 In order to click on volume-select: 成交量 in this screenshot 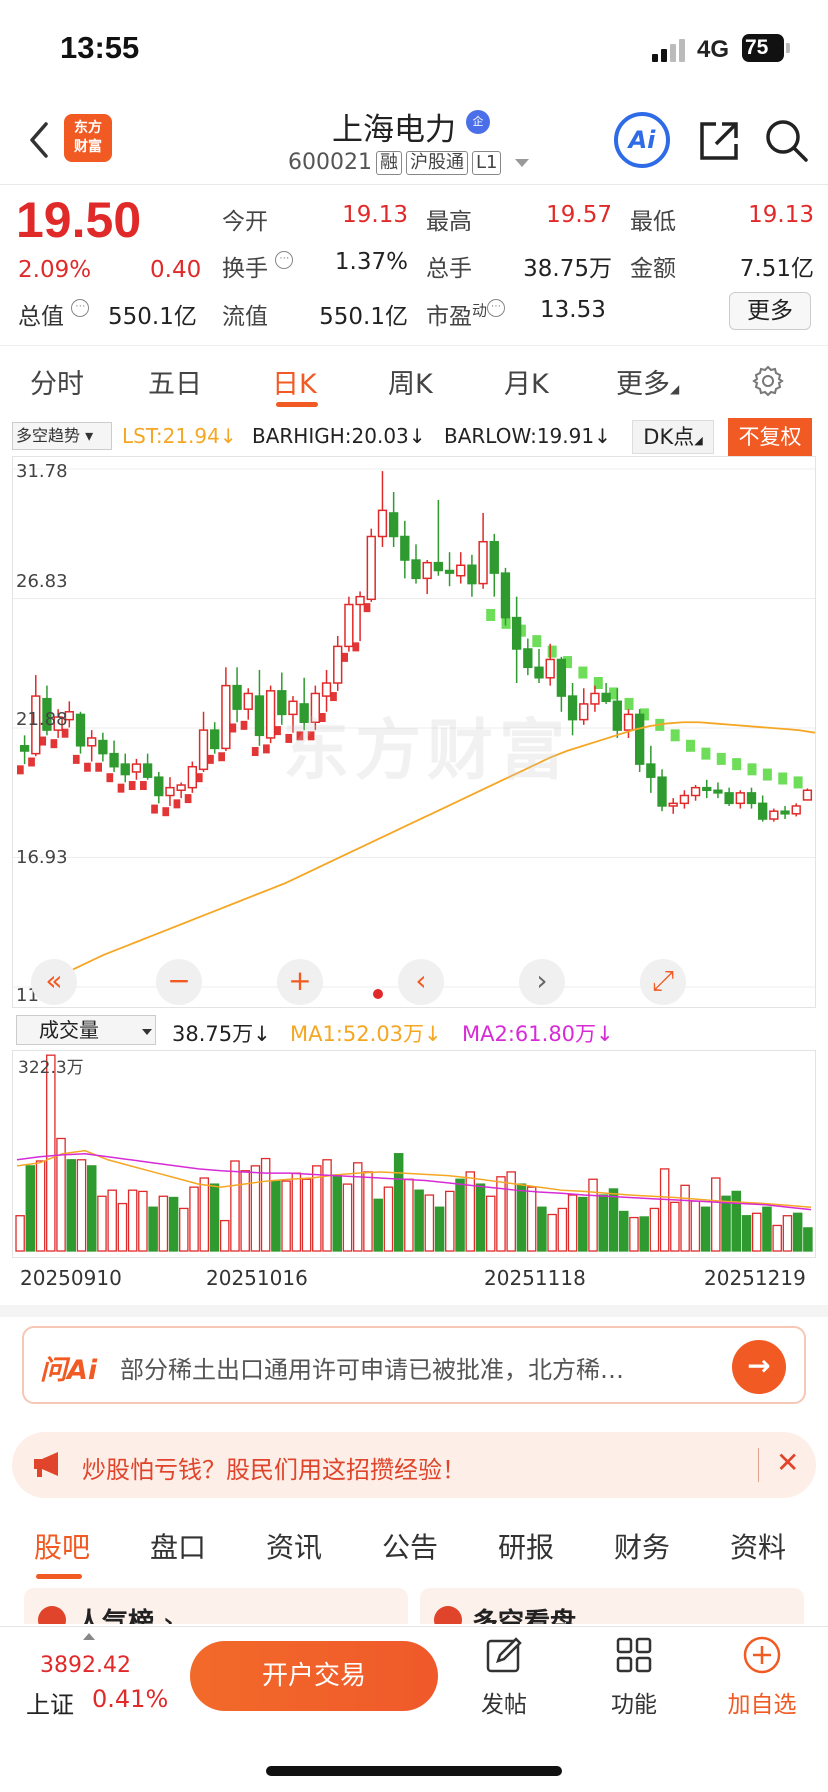, I will do `click(86, 1030)`.